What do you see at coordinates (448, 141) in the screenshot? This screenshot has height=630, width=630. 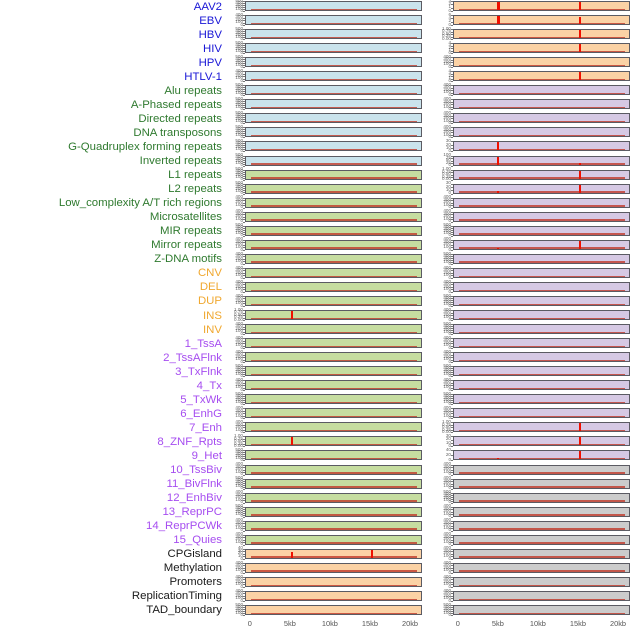 I see `y-tick-label: 30` at bounding box center [448, 141].